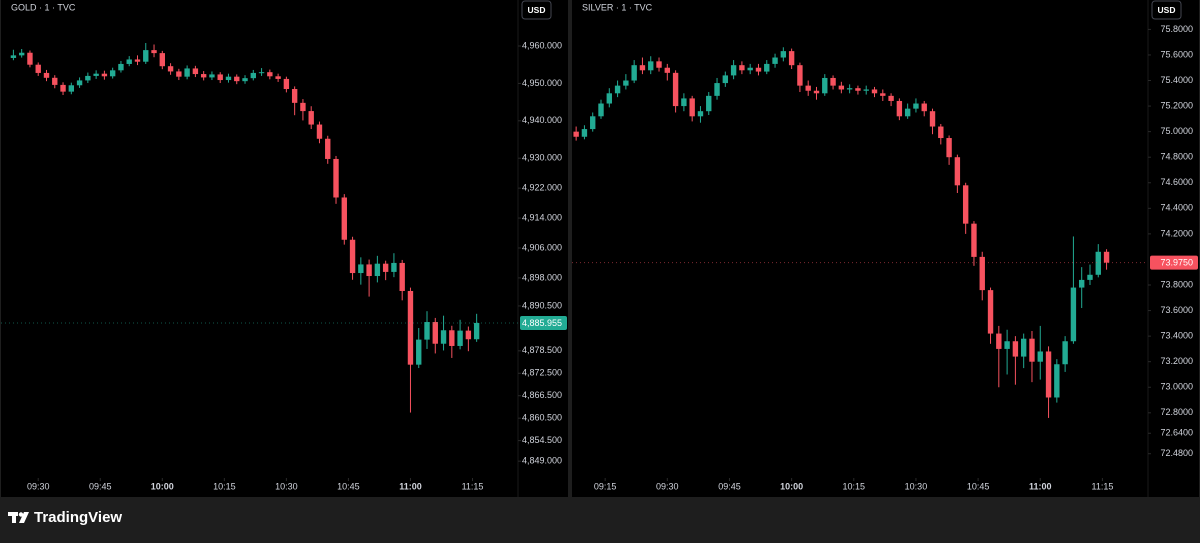 The height and width of the screenshot is (543, 1200). I want to click on y-tick-label: 75.2000, so click(1176, 105).